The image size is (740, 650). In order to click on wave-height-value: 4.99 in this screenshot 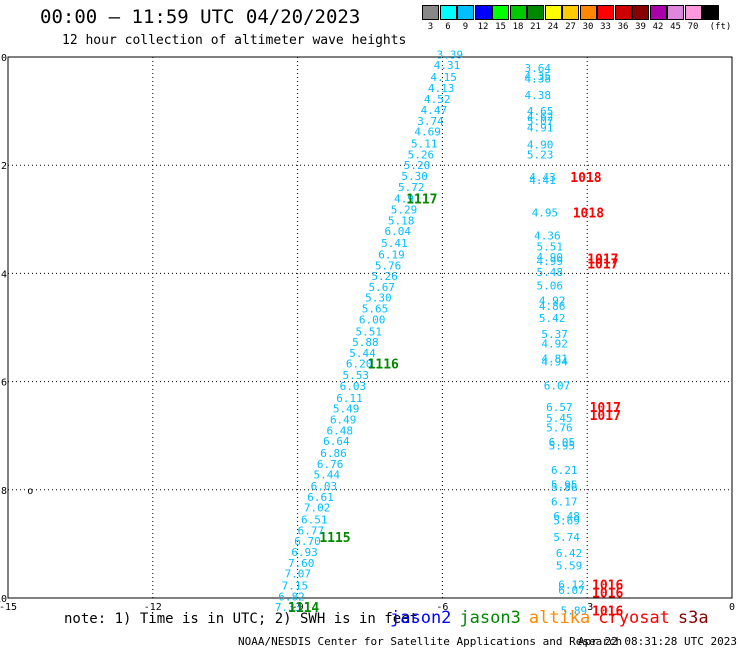, I will do `click(550, 261)`.